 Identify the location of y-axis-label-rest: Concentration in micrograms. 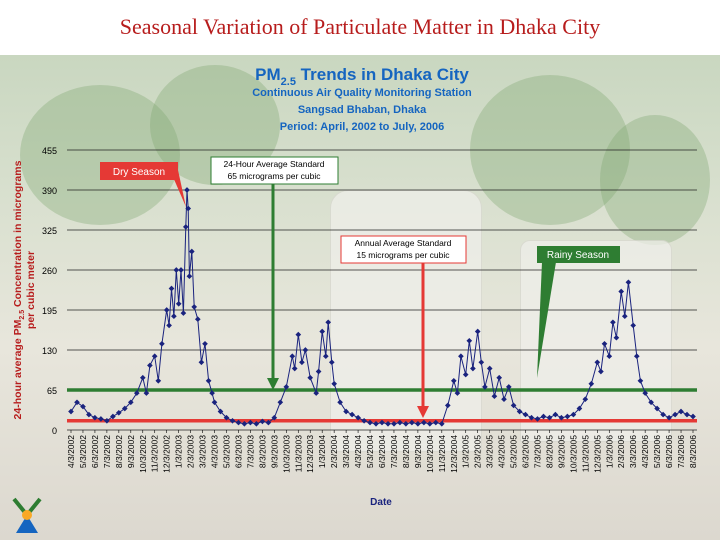
(18, 235).